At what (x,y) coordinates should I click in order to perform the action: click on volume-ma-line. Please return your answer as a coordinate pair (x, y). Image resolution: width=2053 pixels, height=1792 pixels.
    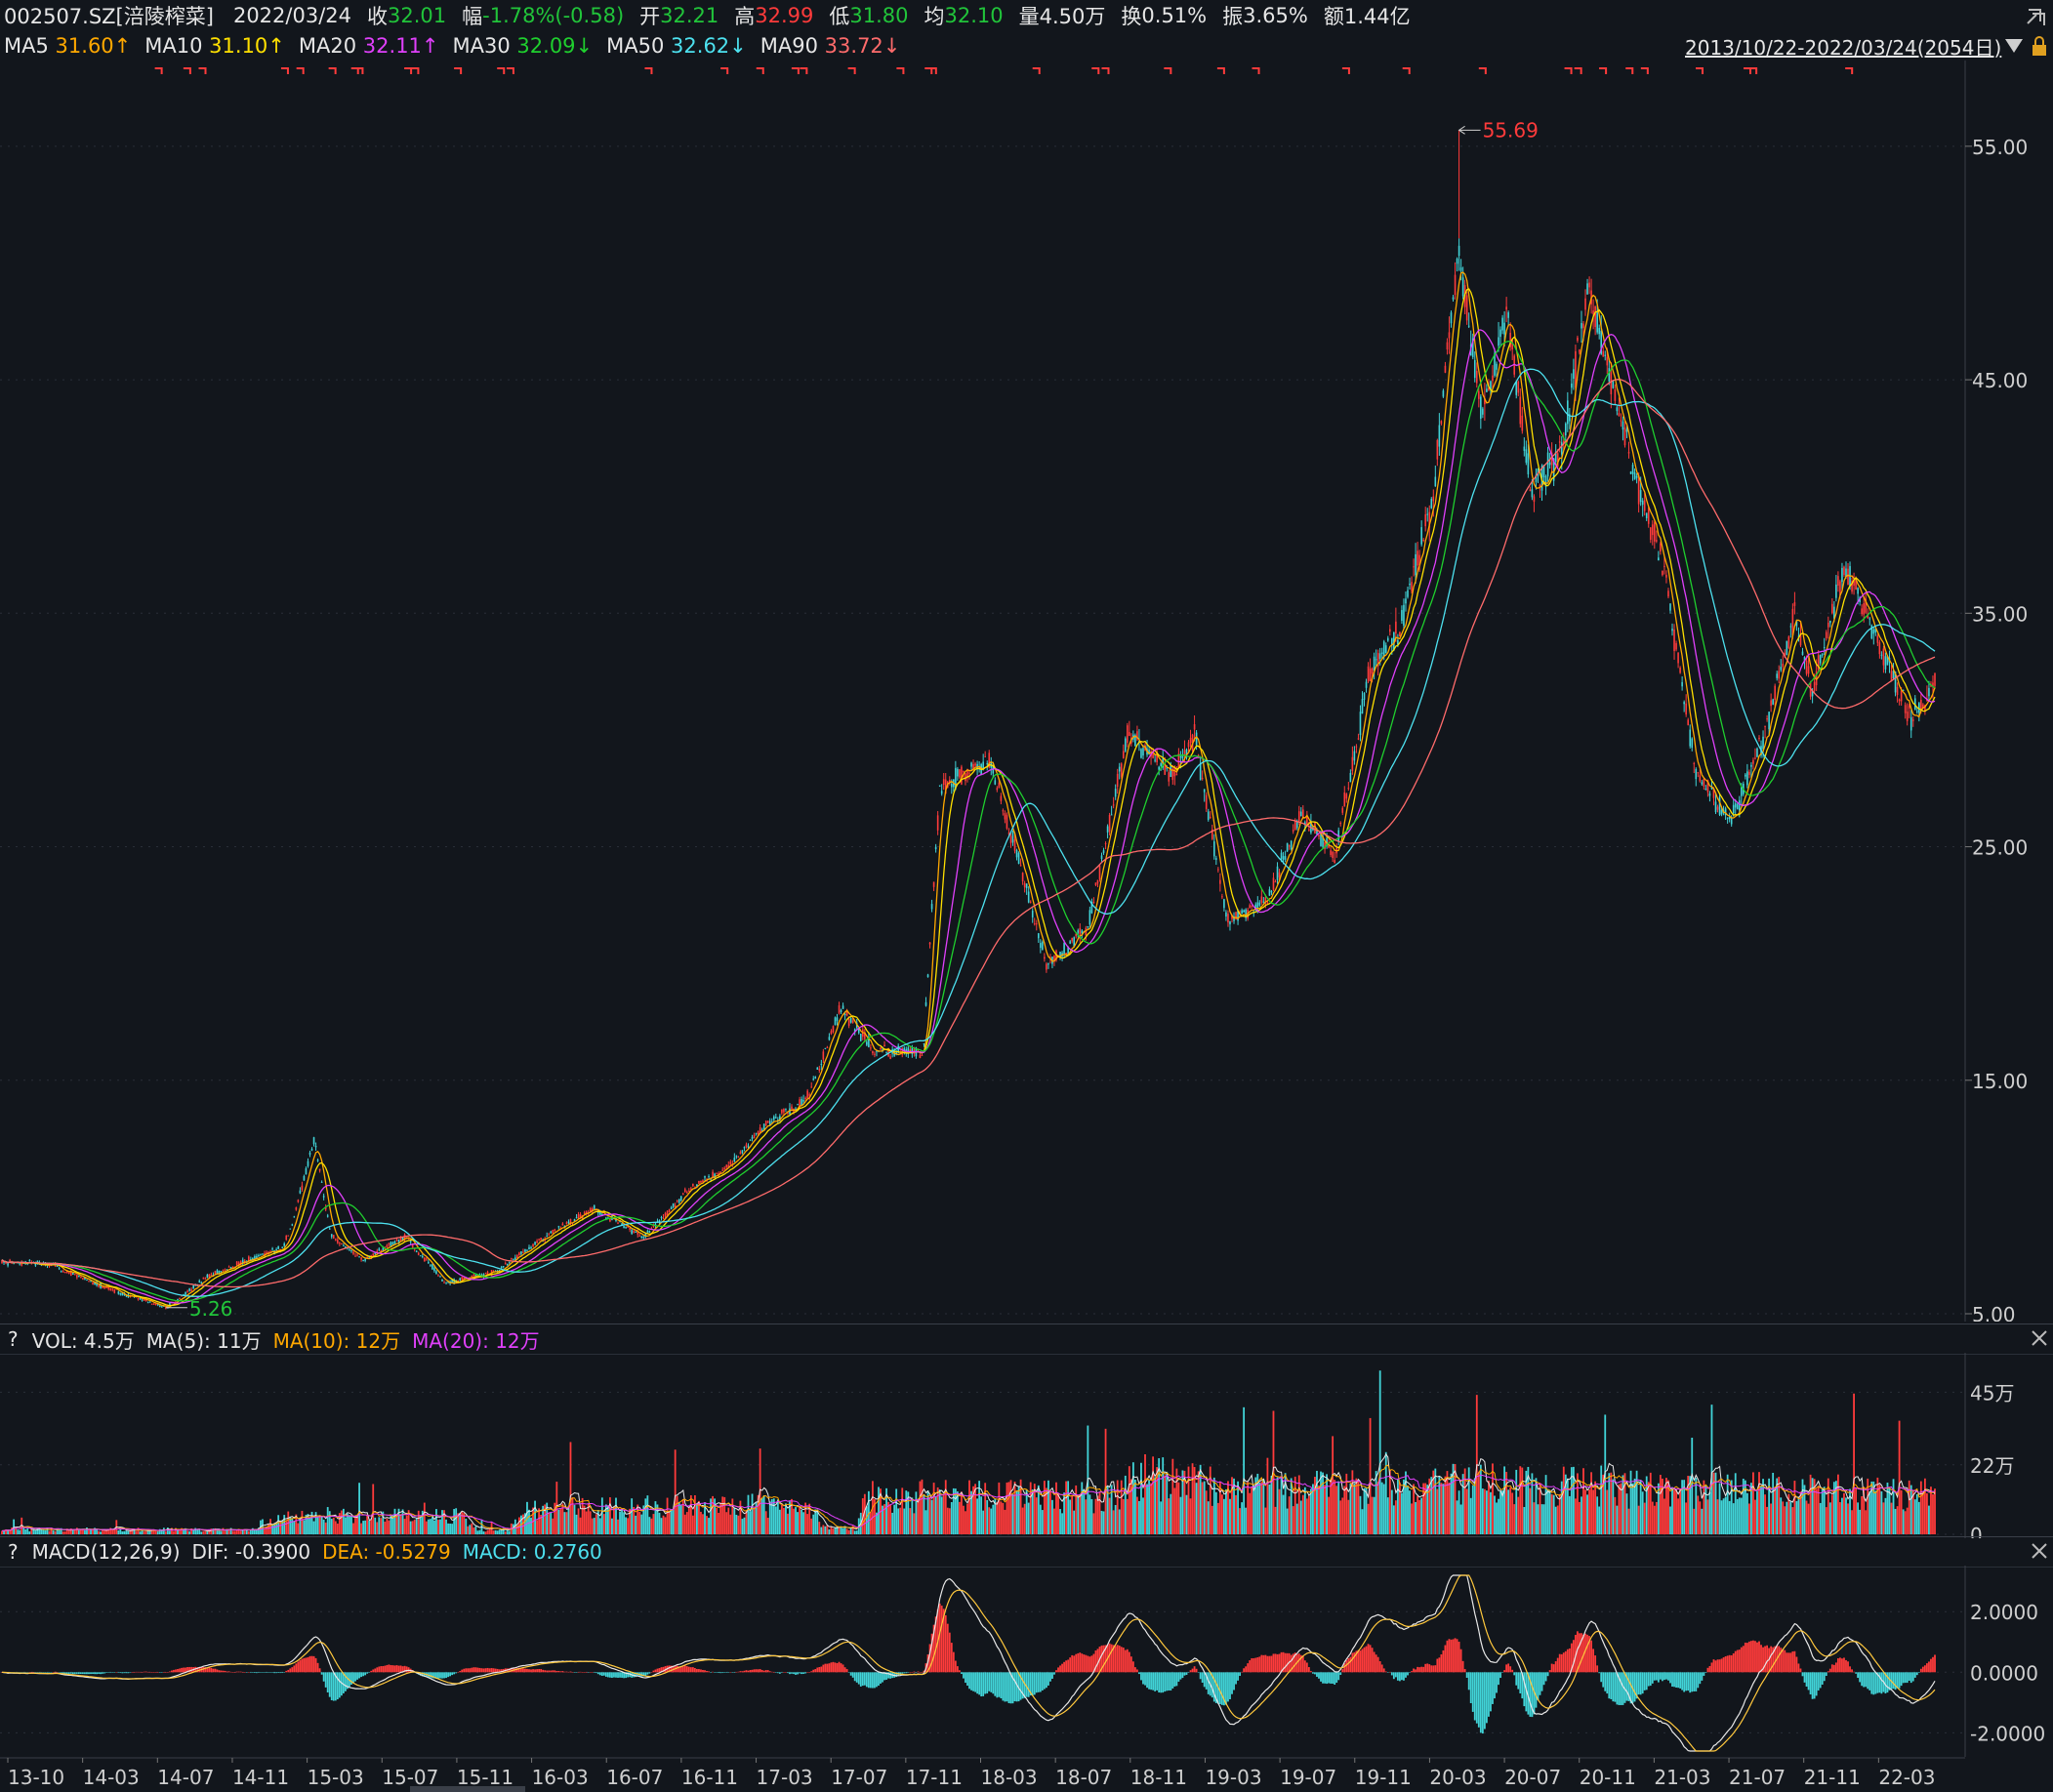
    Looking at the image, I should click on (968, 1497).